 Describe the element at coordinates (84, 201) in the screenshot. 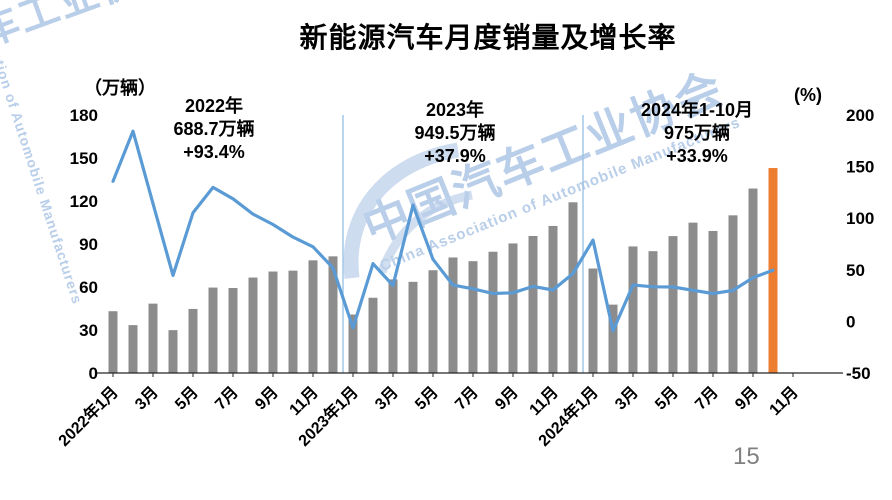

I see `left-axis-tick-label: 120` at that location.